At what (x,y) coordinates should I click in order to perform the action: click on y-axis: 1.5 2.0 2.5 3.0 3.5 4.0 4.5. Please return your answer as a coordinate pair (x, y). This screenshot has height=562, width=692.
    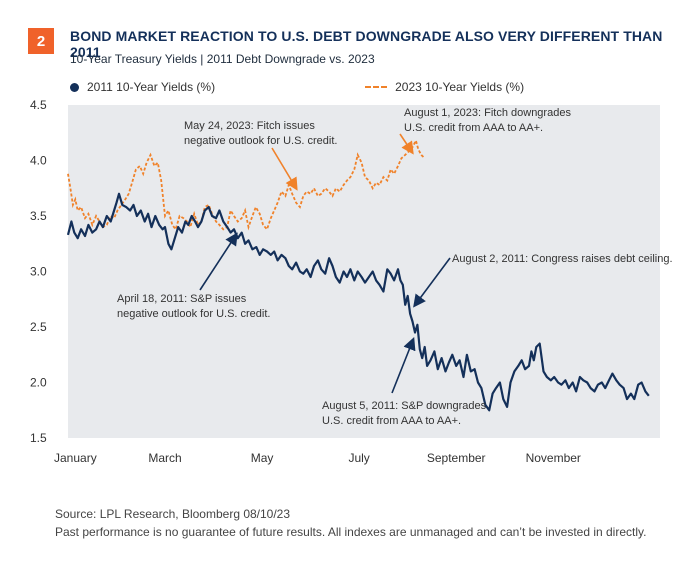
    Looking at the image, I should click on (38, 271).